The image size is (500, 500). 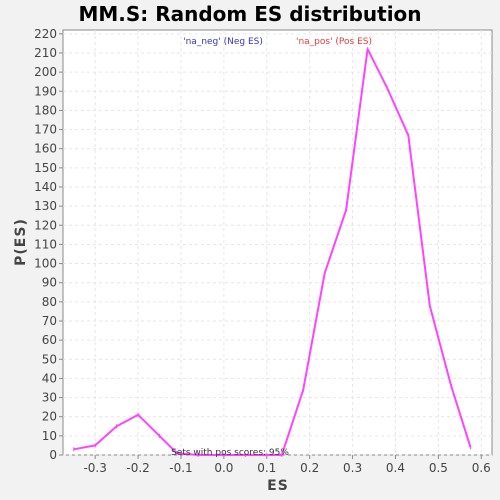 I want to click on y-tick-label: 210, so click(x=45, y=53).